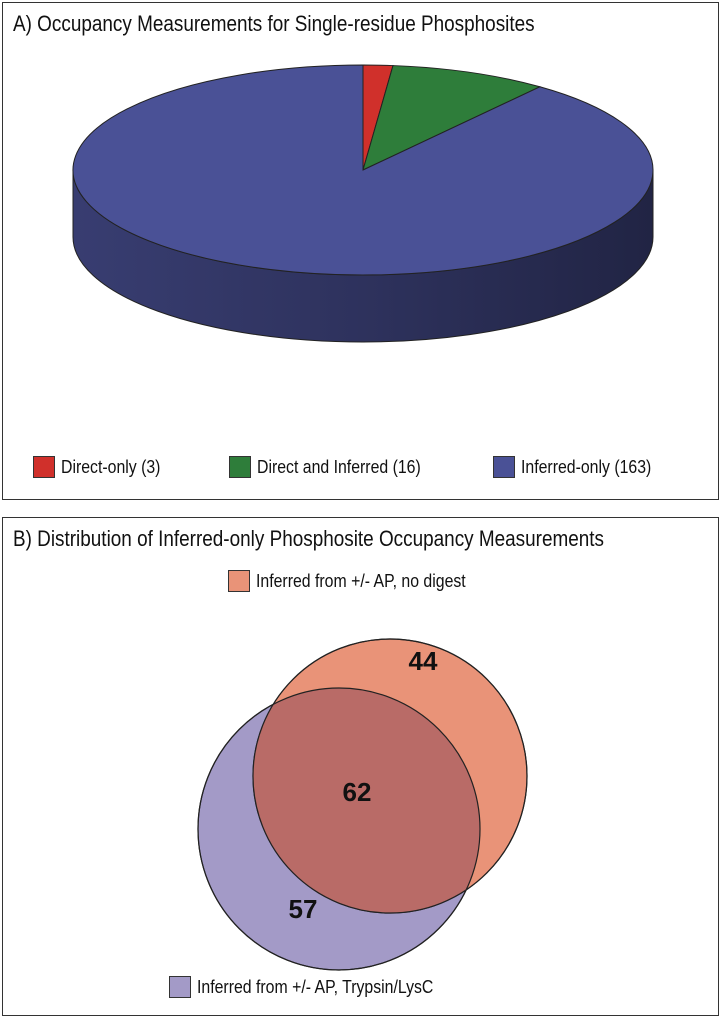  Describe the element at coordinates (339, 466) in the screenshot. I see `legend-label: Direct and Inferred (16)` at that location.